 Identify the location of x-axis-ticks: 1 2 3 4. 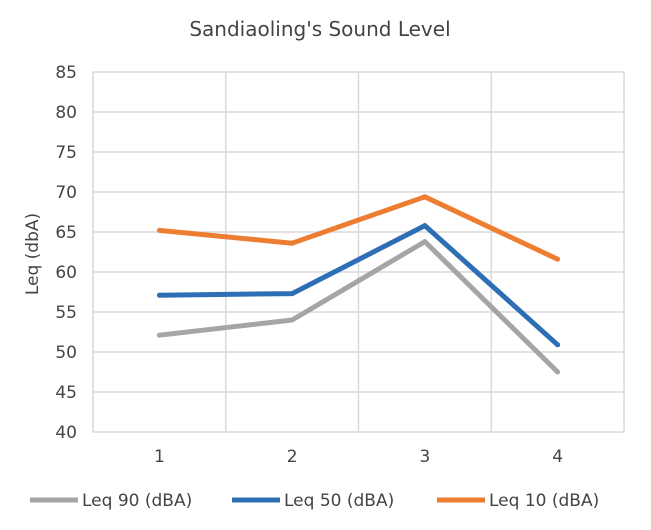
(358, 457).